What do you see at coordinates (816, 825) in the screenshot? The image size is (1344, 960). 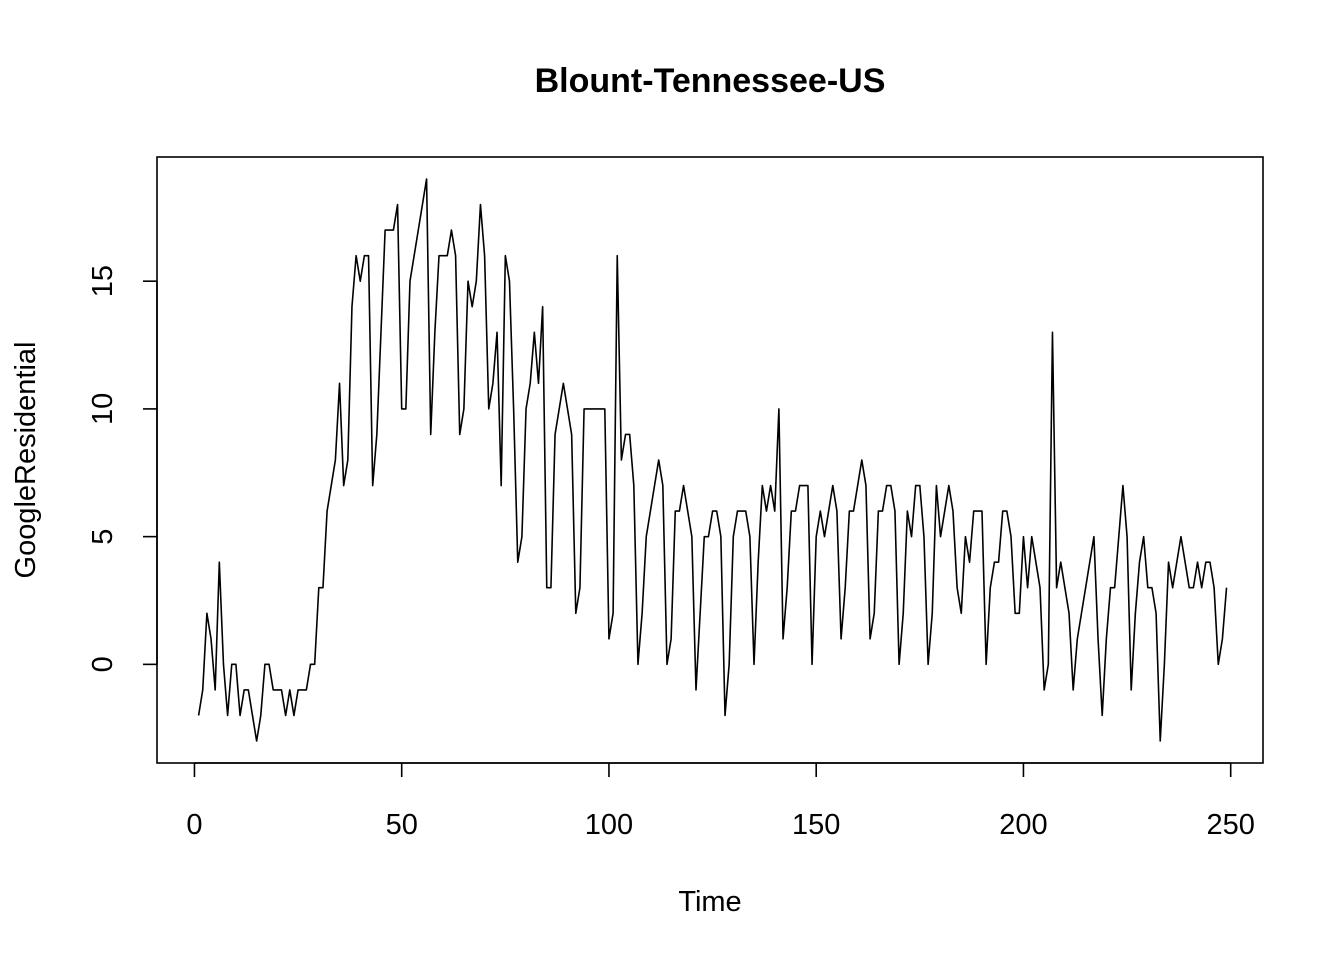 I see `x-tick-label: 150` at bounding box center [816, 825].